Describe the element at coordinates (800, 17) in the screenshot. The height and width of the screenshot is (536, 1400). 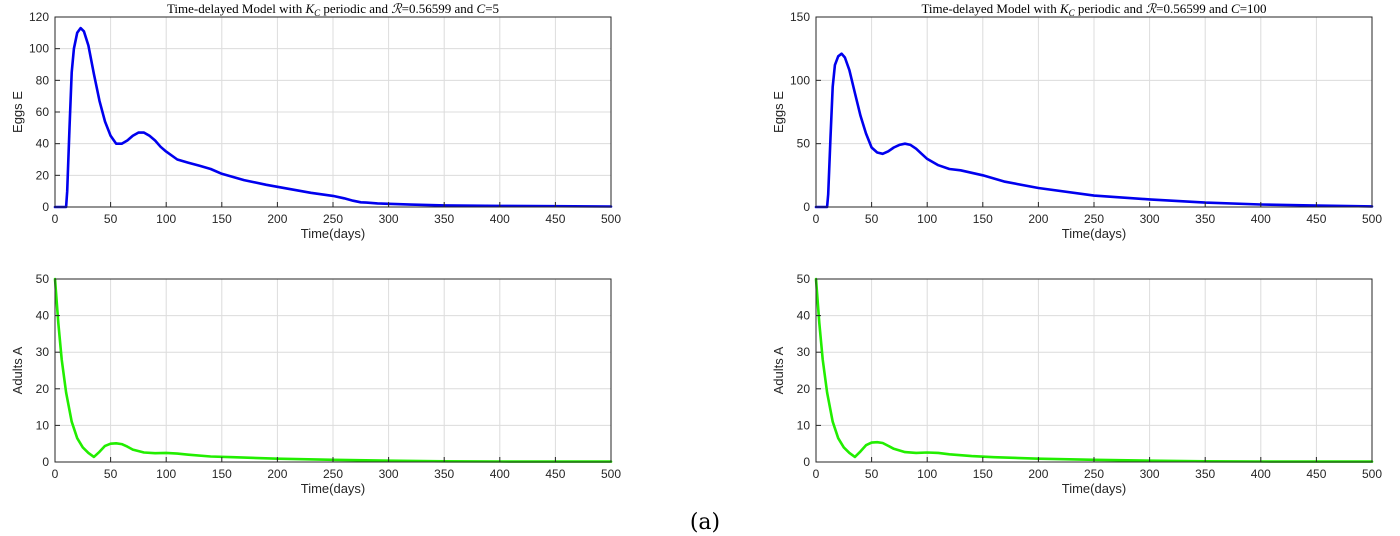
I see `y-tick-label: 150` at that location.